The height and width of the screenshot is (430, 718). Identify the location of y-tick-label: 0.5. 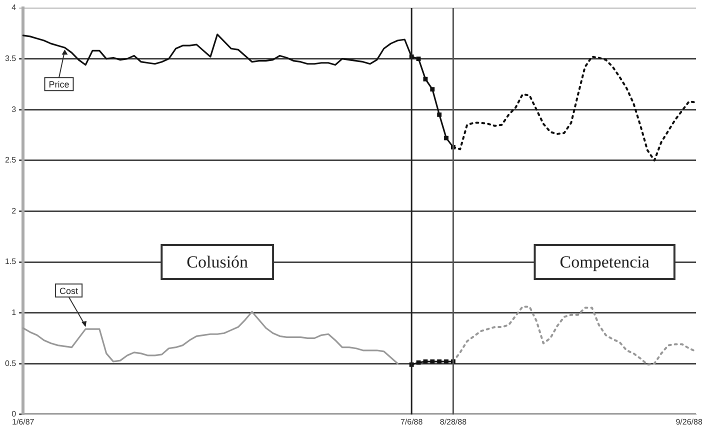
(10, 363).